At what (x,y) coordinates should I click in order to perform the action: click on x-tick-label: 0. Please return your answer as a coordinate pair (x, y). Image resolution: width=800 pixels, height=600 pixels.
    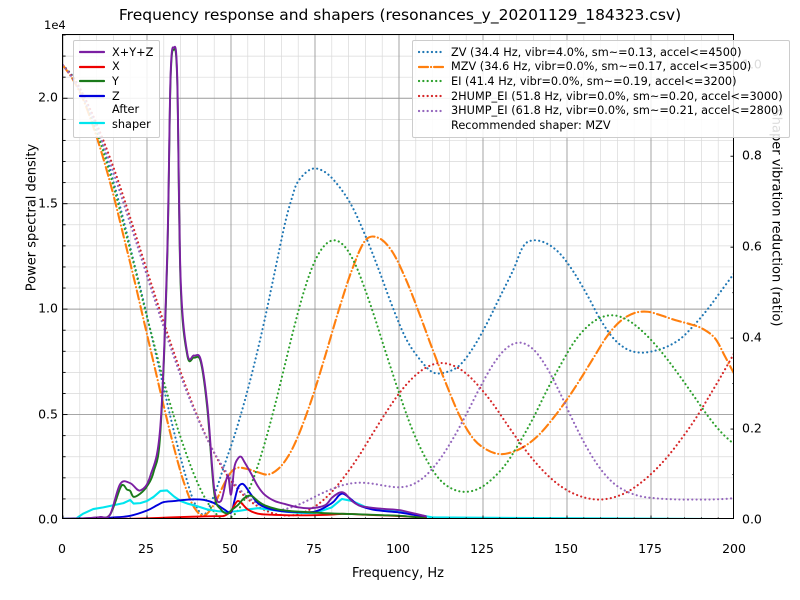
    Looking at the image, I should click on (62, 548).